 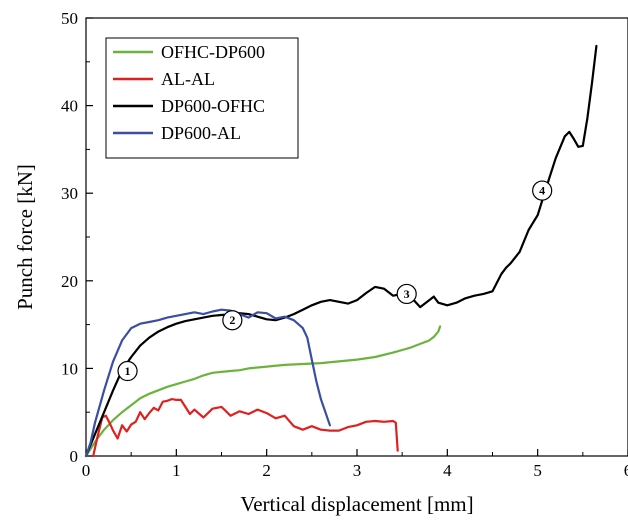 I want to click on y-tick-label: 40, so click(x=69, y=106).